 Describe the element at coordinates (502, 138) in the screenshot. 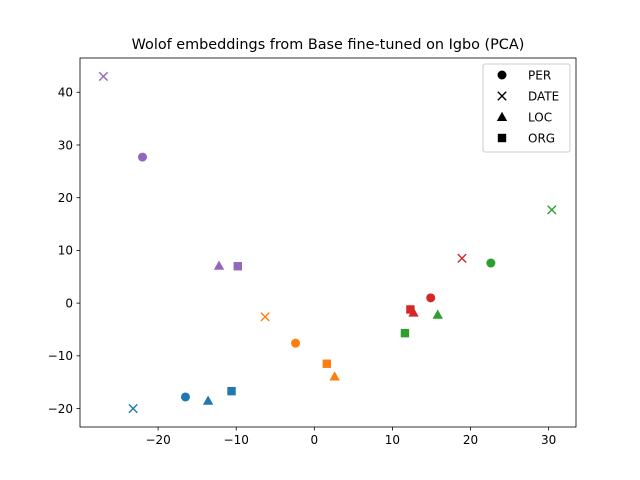

I see `legend-marker-square` at that location.